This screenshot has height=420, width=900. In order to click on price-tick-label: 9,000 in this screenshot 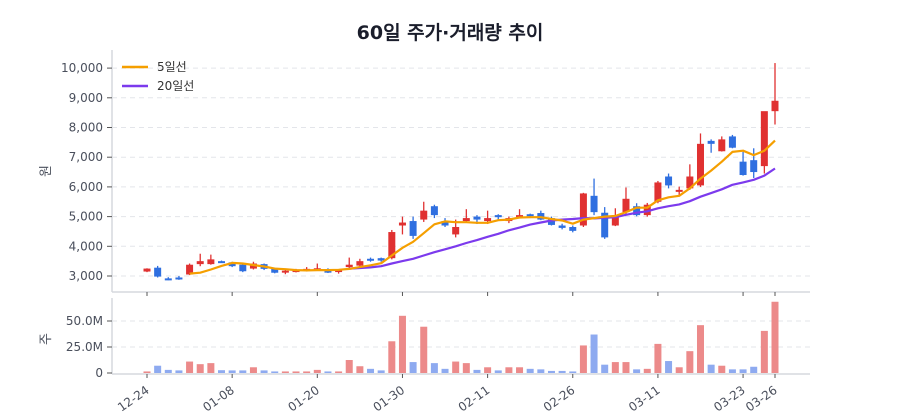, I will do `click(86, 98)`.